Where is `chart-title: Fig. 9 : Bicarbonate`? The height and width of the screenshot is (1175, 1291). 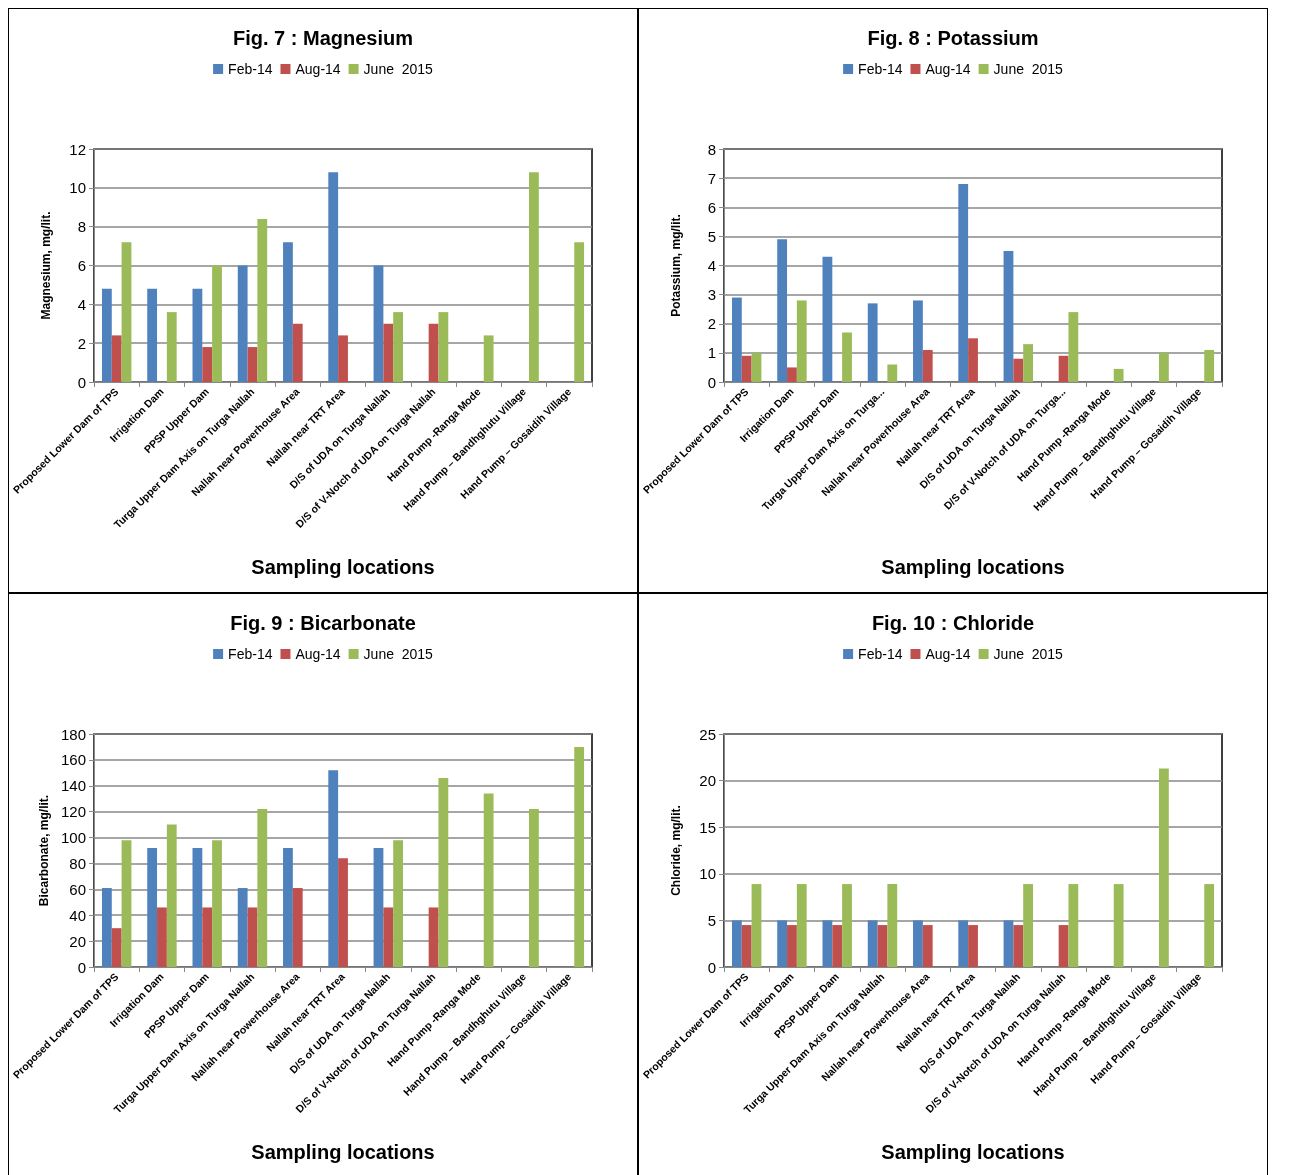
chart-title: Fig. 9 : Bicarbonate is located at coordinates (323, 623).